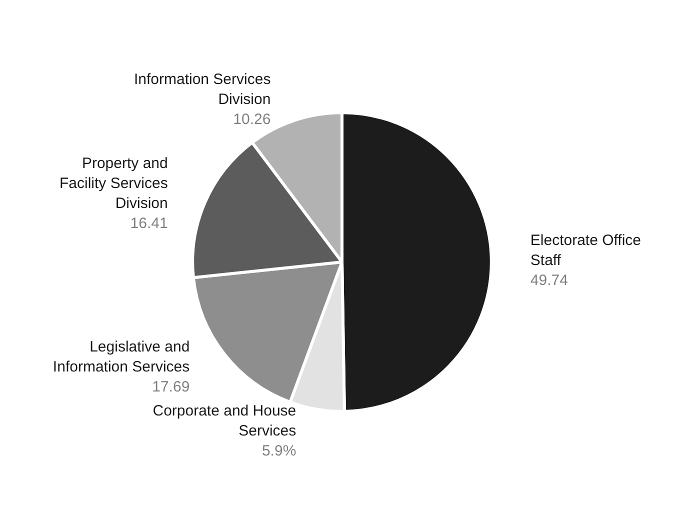  What do you see at coordinates (171, 387) in the screenshot?
I see `data-label: 17.69` at bounding box center [171, 387].